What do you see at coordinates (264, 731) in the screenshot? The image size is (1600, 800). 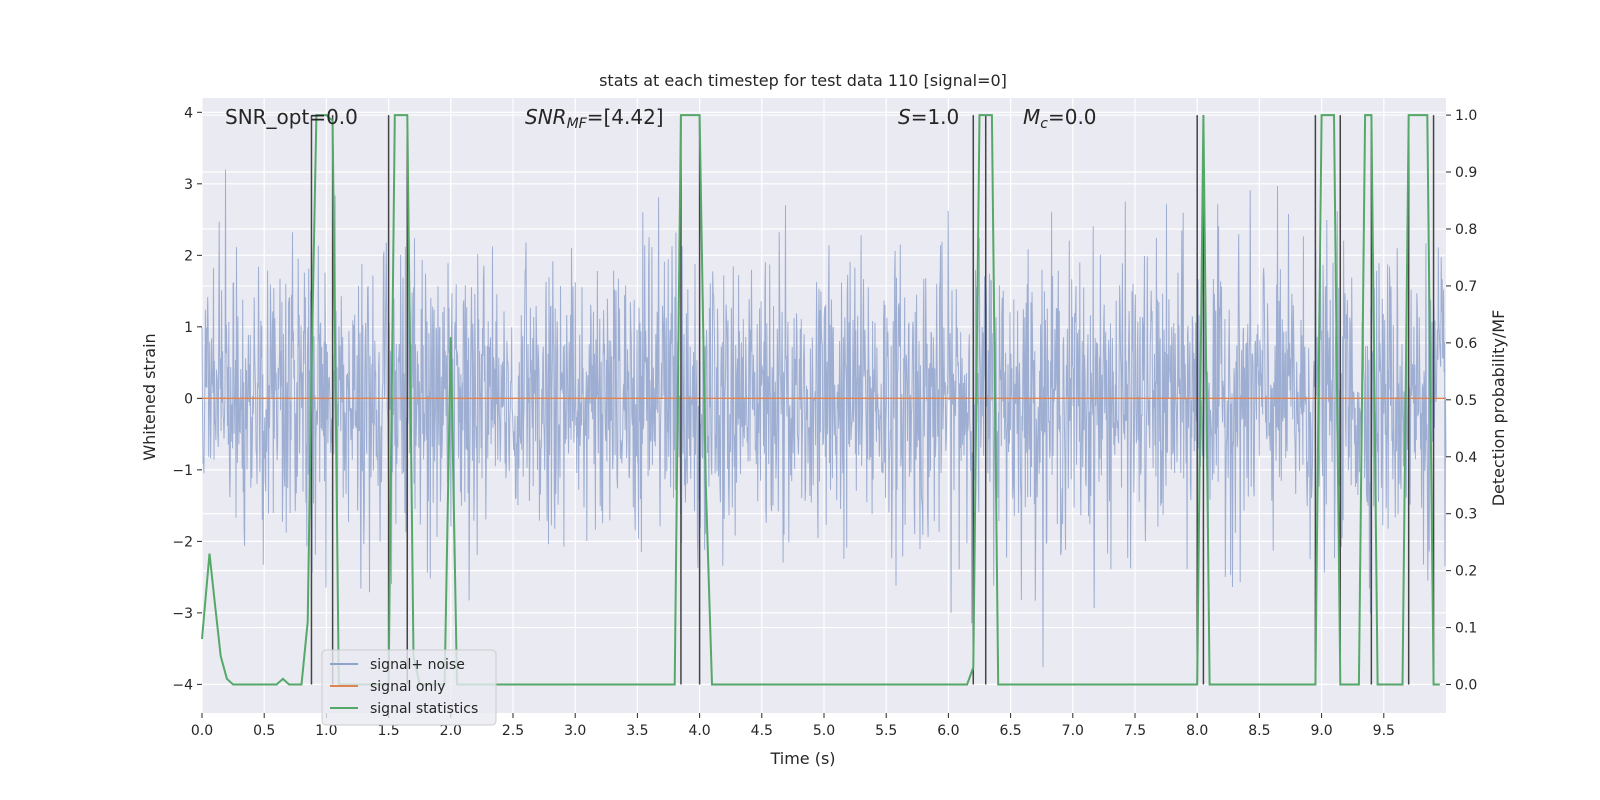 I see `x-tick-label: 0.5` at bounding box center [264, 731].